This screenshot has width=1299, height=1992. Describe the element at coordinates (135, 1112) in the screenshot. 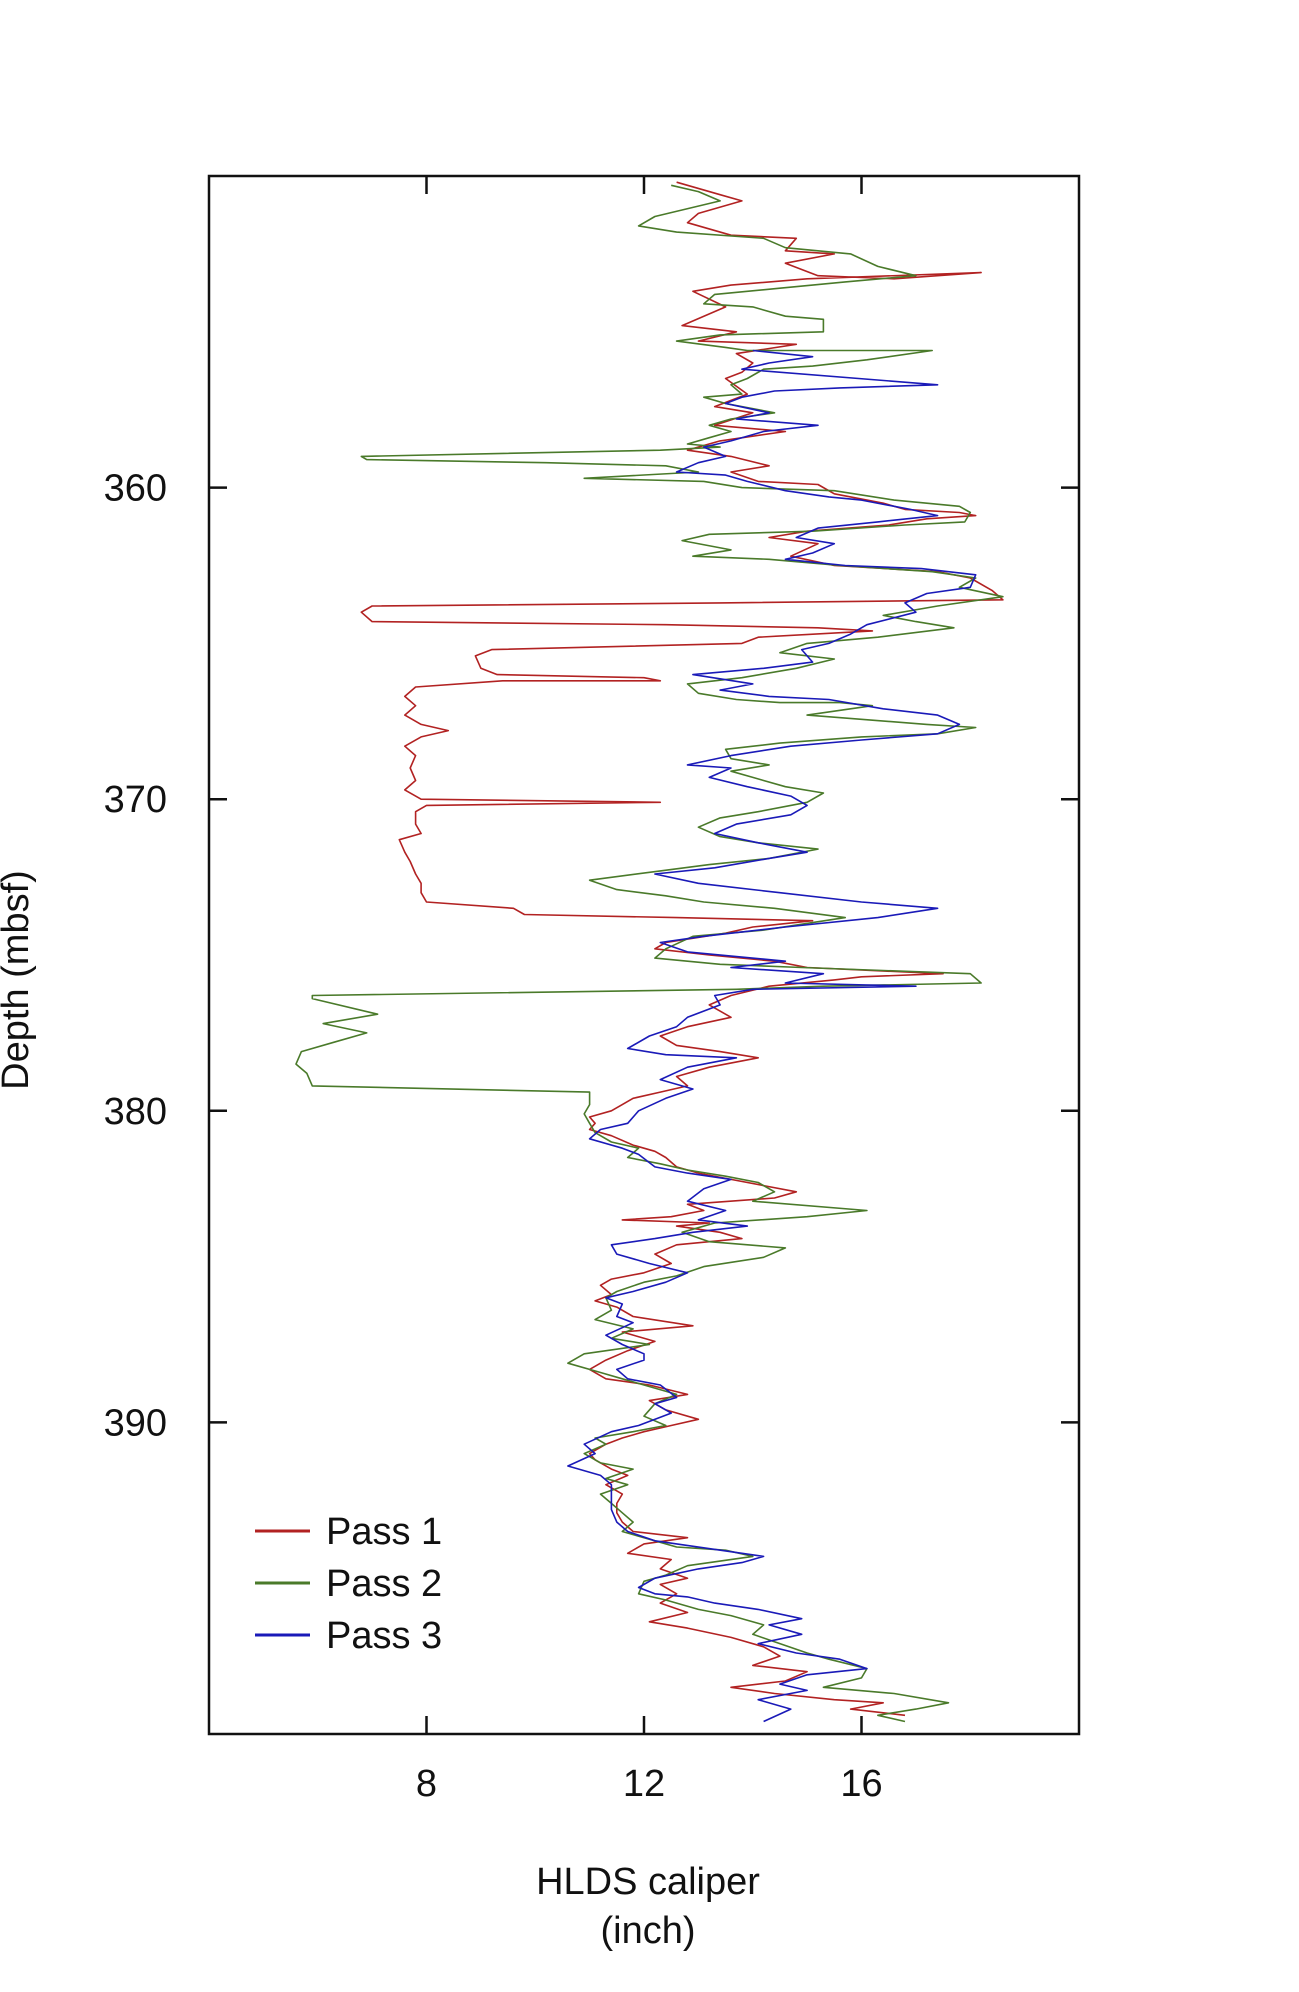

I see `y-tick-label-380: 380` at that location.